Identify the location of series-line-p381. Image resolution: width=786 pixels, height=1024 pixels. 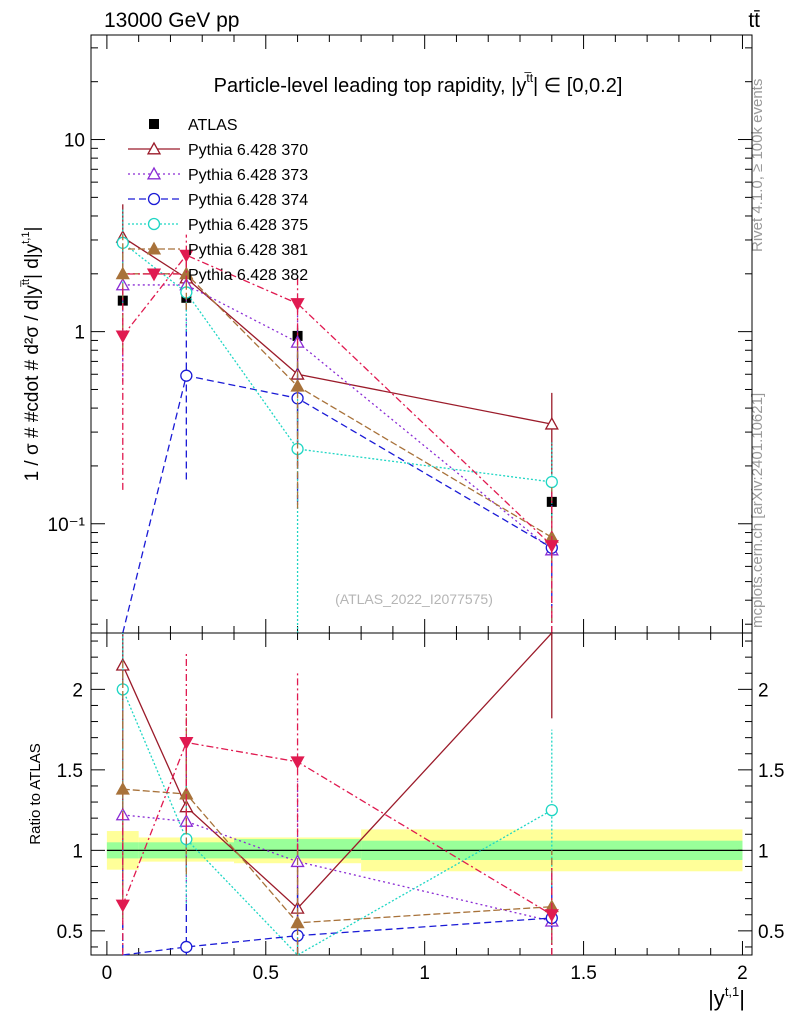
(337, 405).